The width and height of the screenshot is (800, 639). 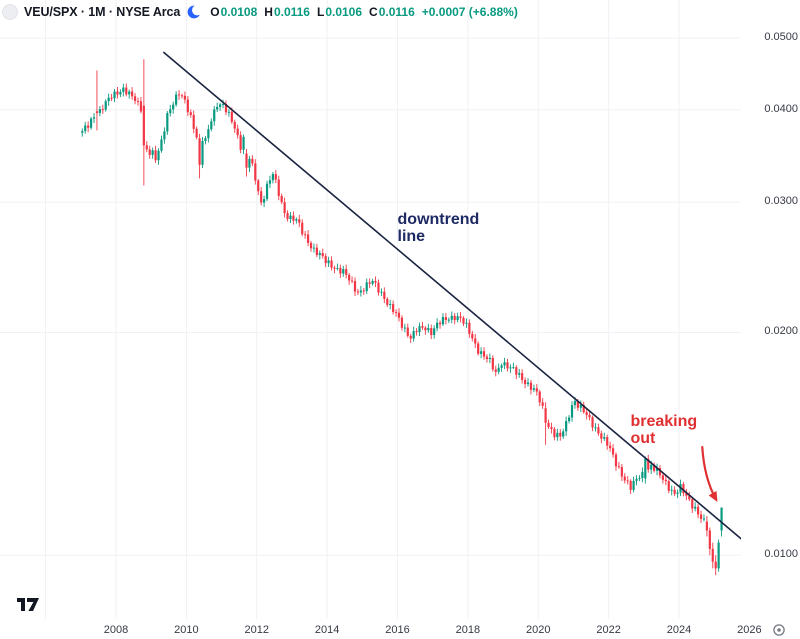 I want to click on time-axis: 2008 2010 2012 2014 2016 2018 2020 2022 2024 2026, so click(x=400, y=629).